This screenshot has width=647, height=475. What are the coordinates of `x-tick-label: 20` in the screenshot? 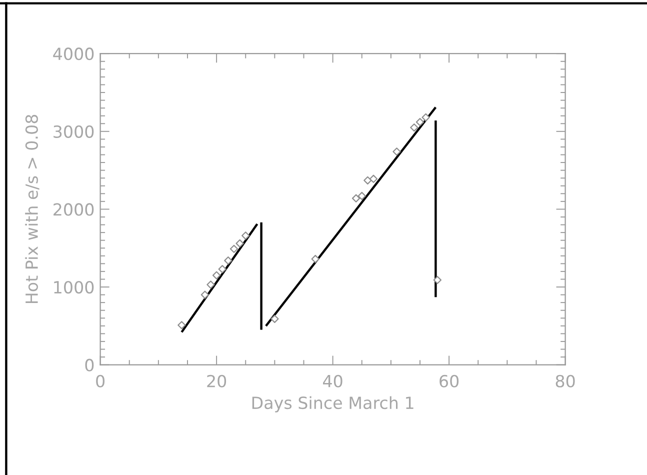 It's located at (216, 381).